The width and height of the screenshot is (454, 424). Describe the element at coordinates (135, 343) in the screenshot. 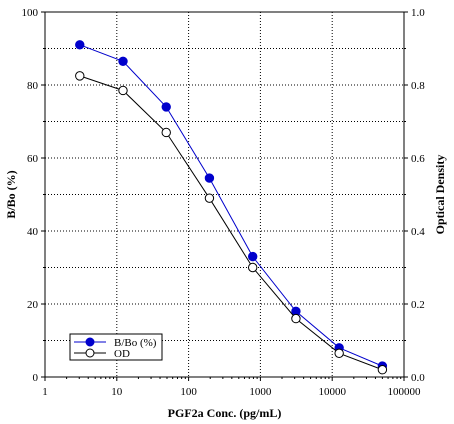

I see `legend-label-0: B/Bo (%)` at that location.